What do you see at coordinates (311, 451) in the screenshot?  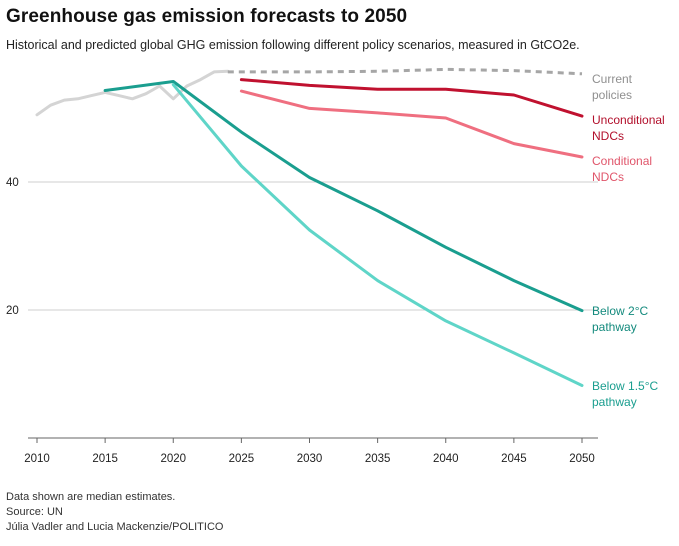 I see `x-axis: 2010 2015 2020 2025 2030 2035 2040 2045 2050` at bounding box center [311, 451].